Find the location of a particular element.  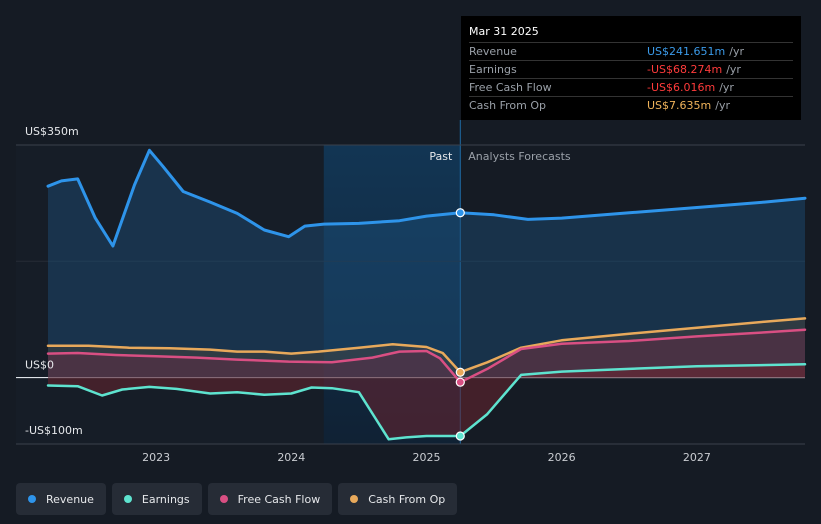

tooltip-row: Free Cash Flow -US$6.016m/yr is located at coordinates (631, 87).